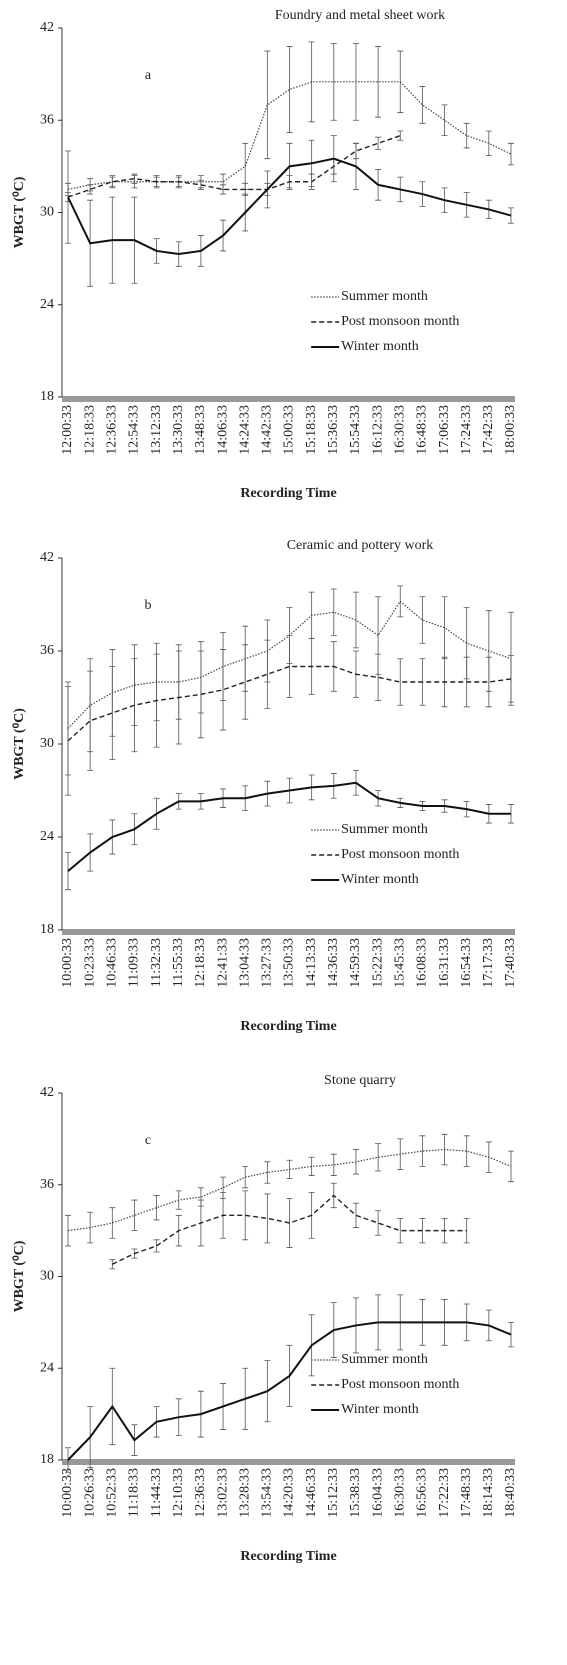  Describe the element at coordinates (466, 1493) in the screenshot. I see `x-tick-label: 17:48:33` at that location.